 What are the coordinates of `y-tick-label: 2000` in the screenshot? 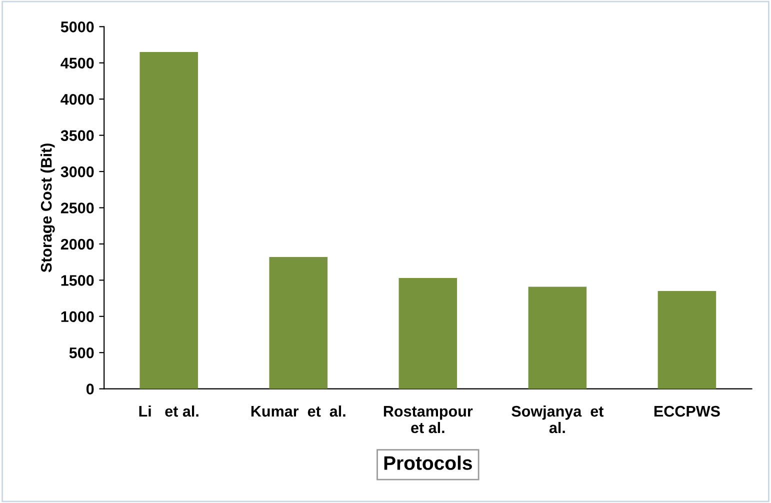 It's located at (77, 244).